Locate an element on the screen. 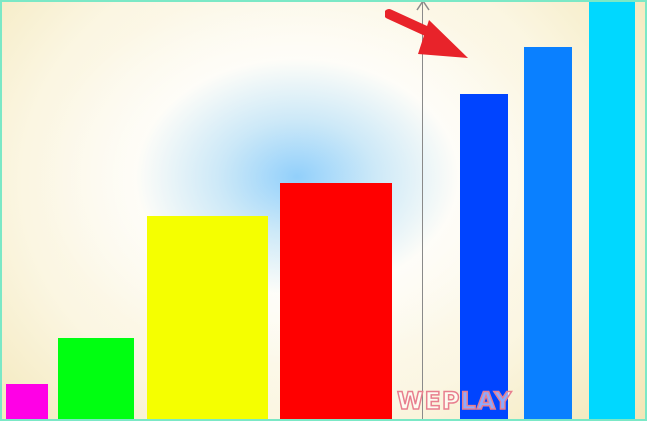  bar-magenta is located at coordinates (27, 401).